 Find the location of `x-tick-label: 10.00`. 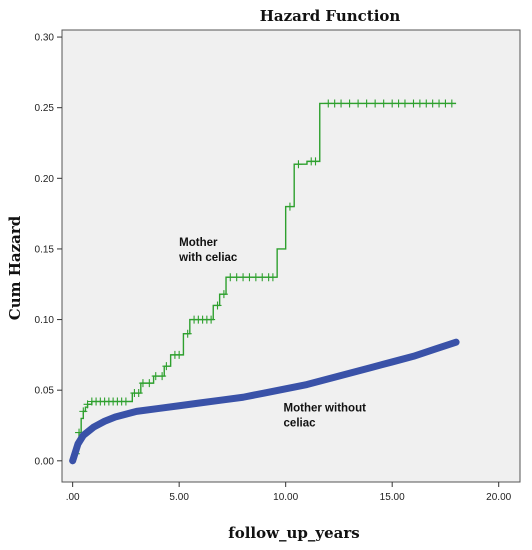

x-tick-label: 10.00 is located at coordinates (285, 497).